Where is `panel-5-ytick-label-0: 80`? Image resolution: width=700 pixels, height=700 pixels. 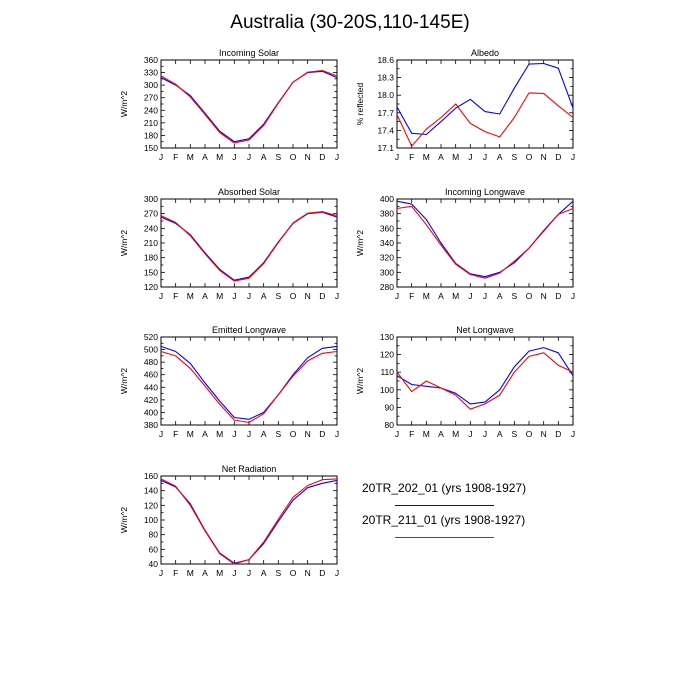 panel-5-ytick-label-0: 80 is located at coordinates (390, 425).